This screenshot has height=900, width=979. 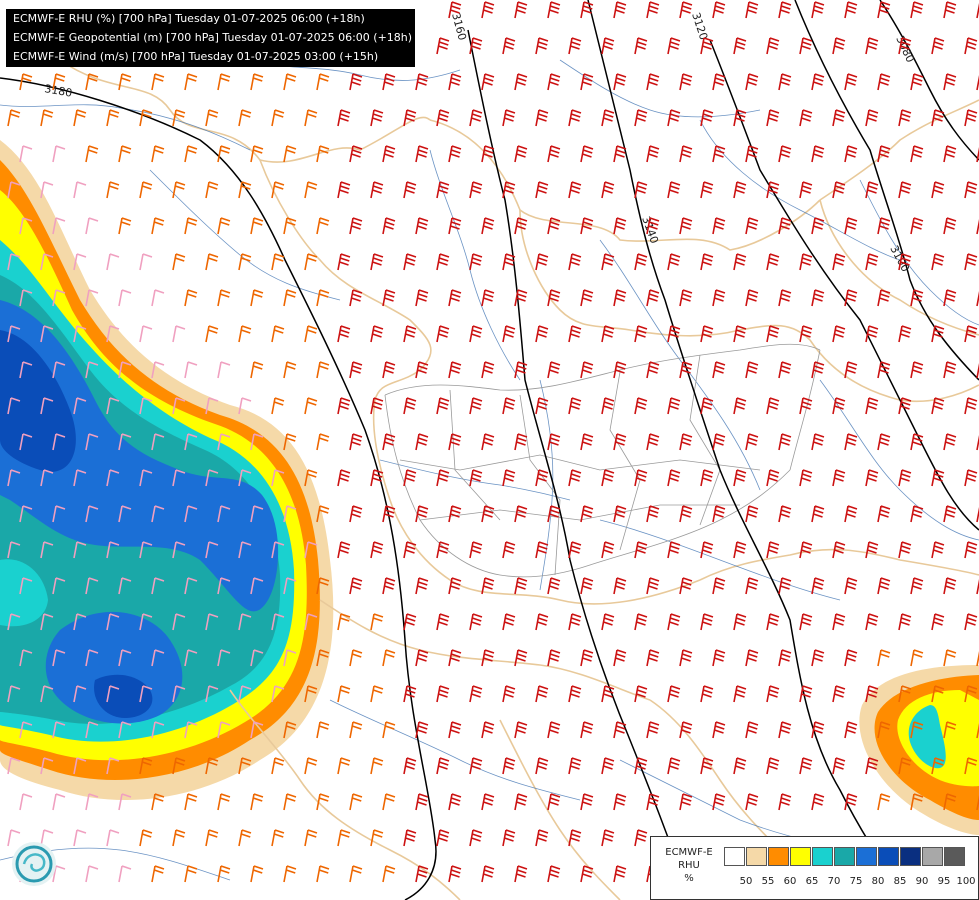 I want to click on rhu-85-area-south, so click(x=123, y=696).